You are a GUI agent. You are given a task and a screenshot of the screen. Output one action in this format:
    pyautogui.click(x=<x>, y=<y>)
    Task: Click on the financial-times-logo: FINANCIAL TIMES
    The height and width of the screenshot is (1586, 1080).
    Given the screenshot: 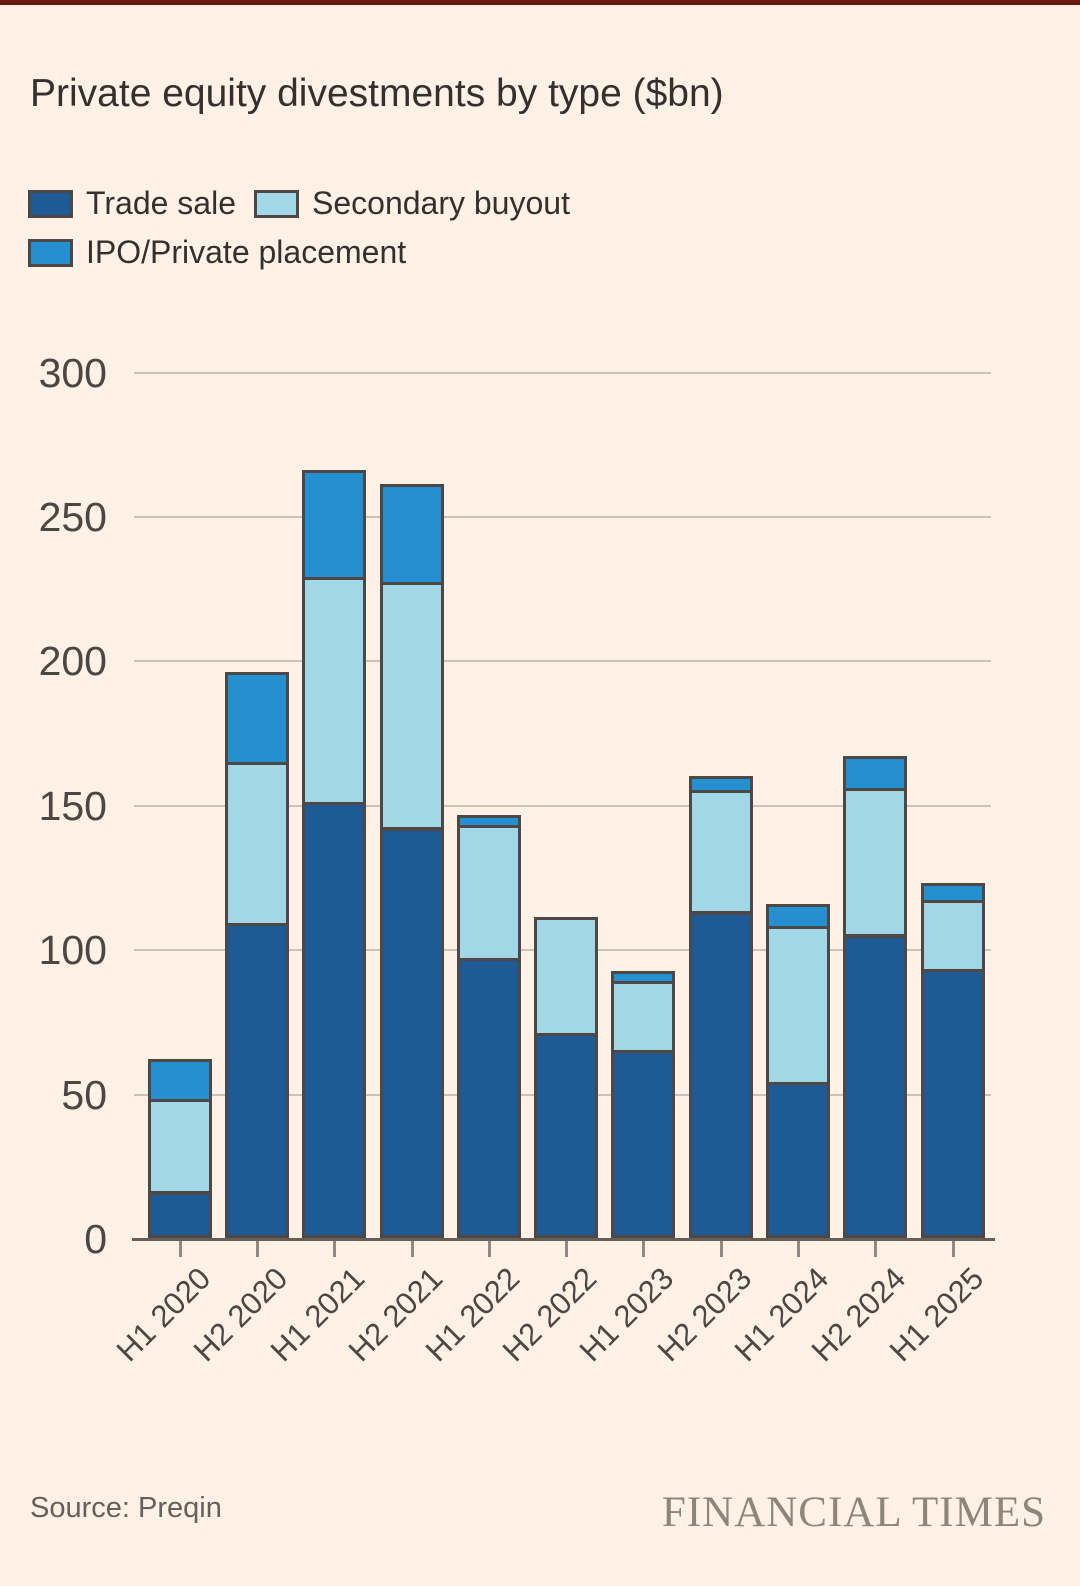 What is the action you would take?
    pyautogui.click(x=853, y=1512)
    